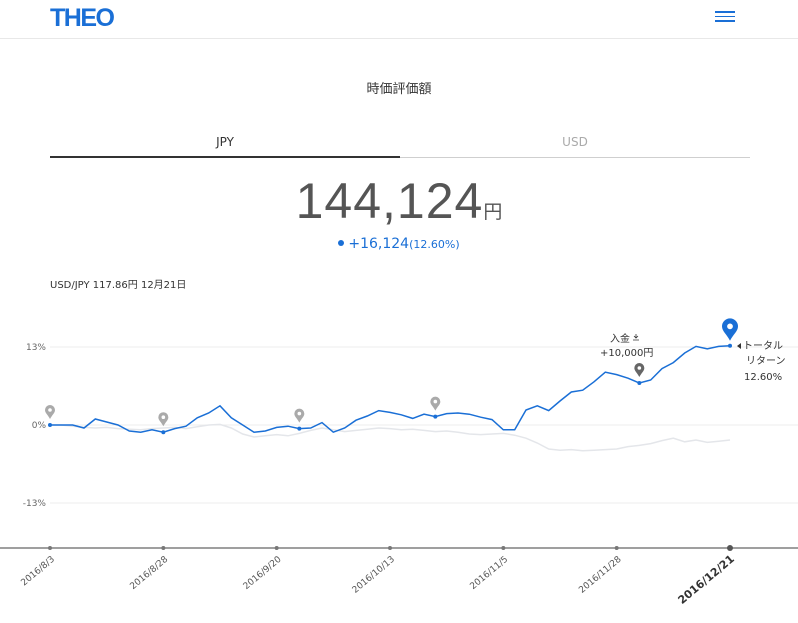 The image size is (798, 623). What do you see at coordinates (389, 201) in the screenshot?
I see `valuation-number: 144,124` at bounding box center [389, 201].